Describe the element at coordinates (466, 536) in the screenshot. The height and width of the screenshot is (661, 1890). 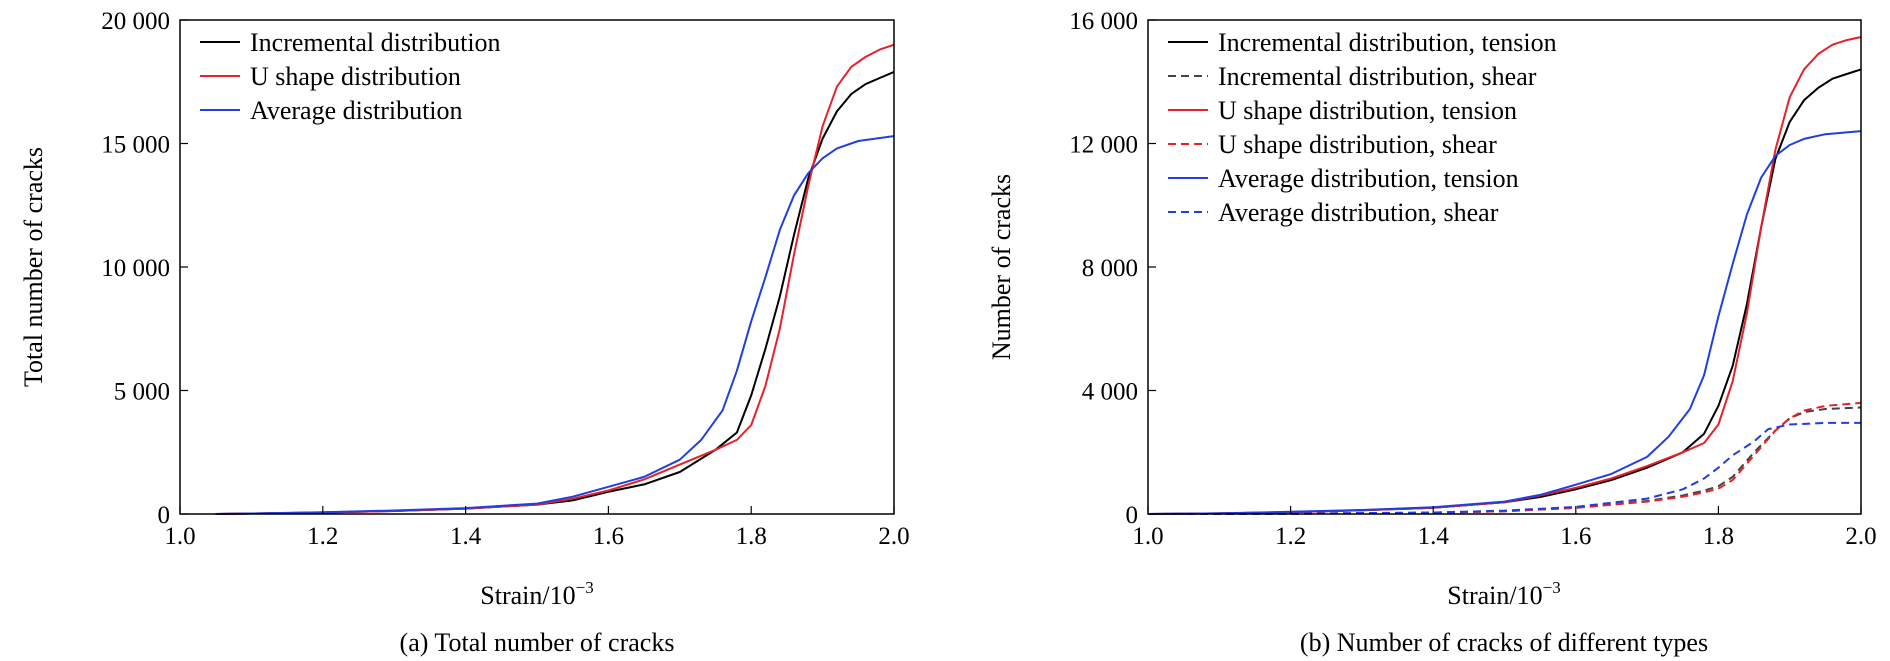
I see `chart-a-x-tick-label: 1.4` at that location.